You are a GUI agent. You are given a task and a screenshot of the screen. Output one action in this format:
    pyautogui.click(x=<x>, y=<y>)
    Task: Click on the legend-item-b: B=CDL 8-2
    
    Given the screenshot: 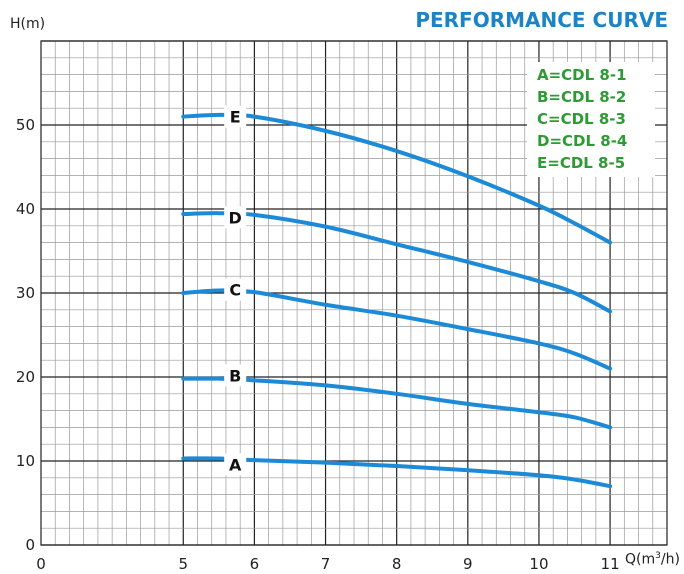 What is the action you would take?
    pyautogui.click(x=582, y=97)
    